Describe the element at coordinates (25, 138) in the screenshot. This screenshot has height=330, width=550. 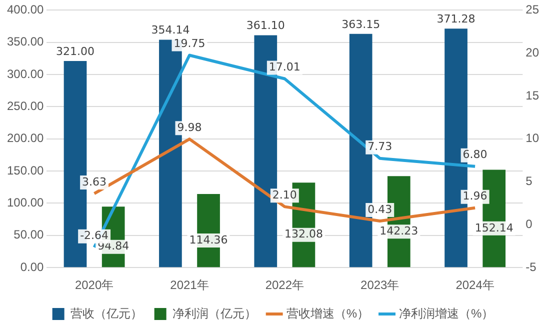
I see `y-tick-label: 200.00` at that location.